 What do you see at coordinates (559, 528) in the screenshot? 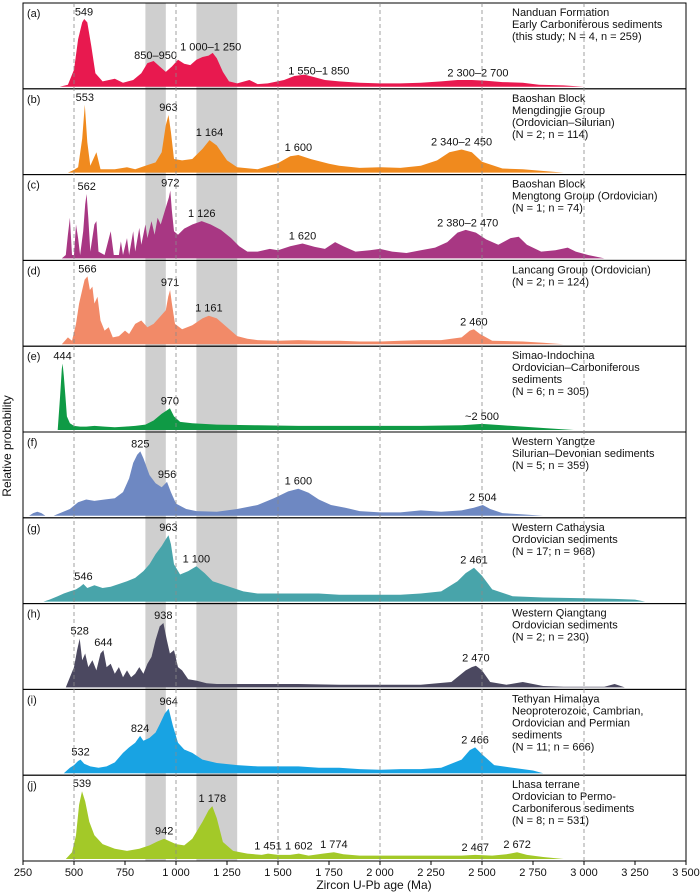
I see `panel-description-line: Western Cathaysia` at bounding box center [559, 528].